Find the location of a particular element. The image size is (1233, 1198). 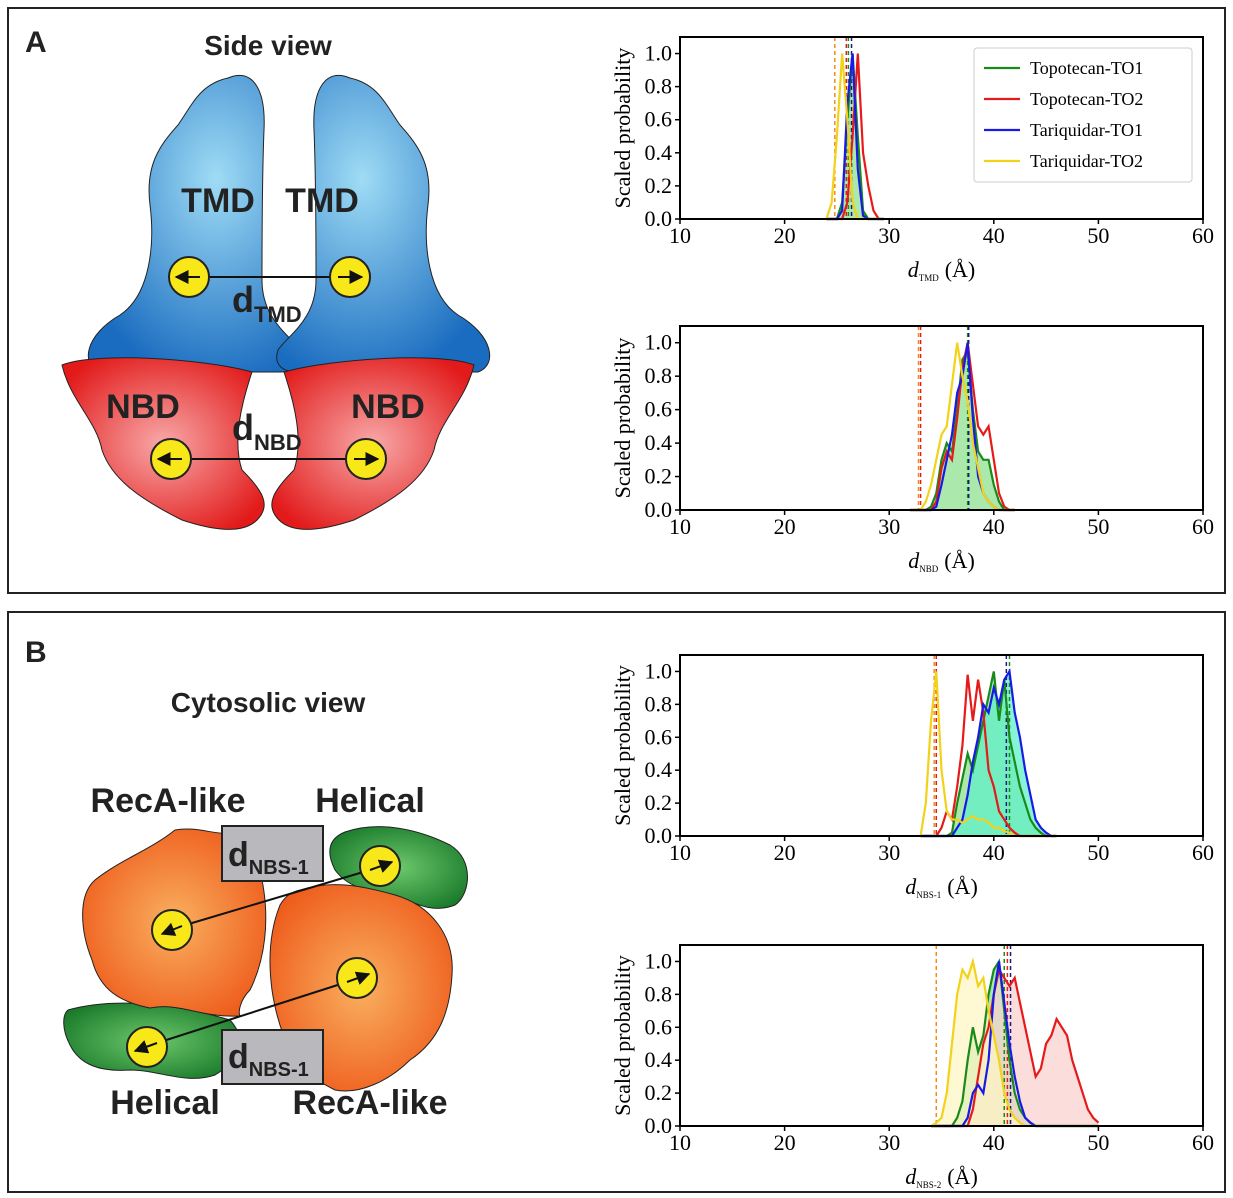

legend-label: Tariquidar-TO1 is located at coordinates (1086, 130).